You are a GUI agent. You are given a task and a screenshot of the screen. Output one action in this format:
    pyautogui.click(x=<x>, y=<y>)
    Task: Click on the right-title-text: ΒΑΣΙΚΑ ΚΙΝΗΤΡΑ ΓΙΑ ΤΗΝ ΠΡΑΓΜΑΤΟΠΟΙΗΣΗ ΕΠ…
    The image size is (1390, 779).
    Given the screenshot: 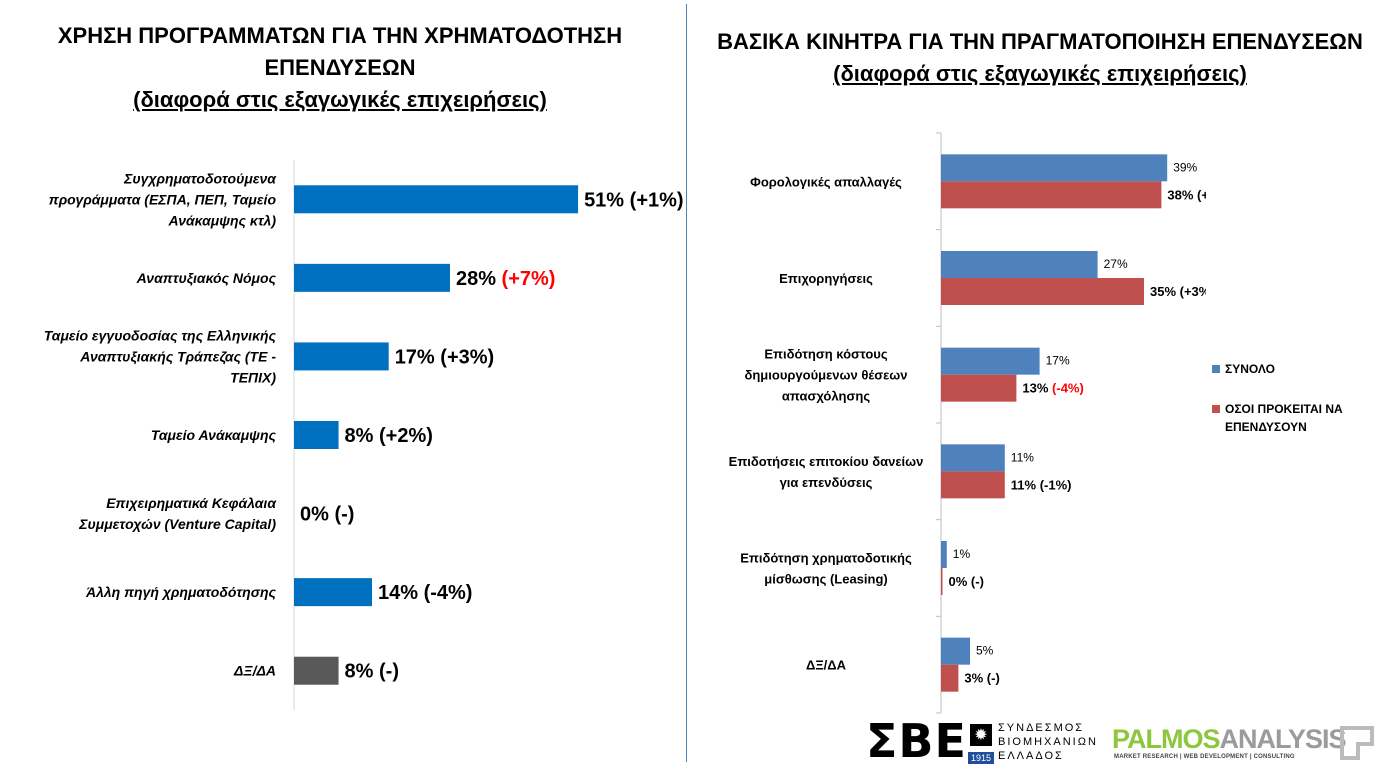 What is the action you would take?
    pyautogui.click(x=1040, y=41)
    